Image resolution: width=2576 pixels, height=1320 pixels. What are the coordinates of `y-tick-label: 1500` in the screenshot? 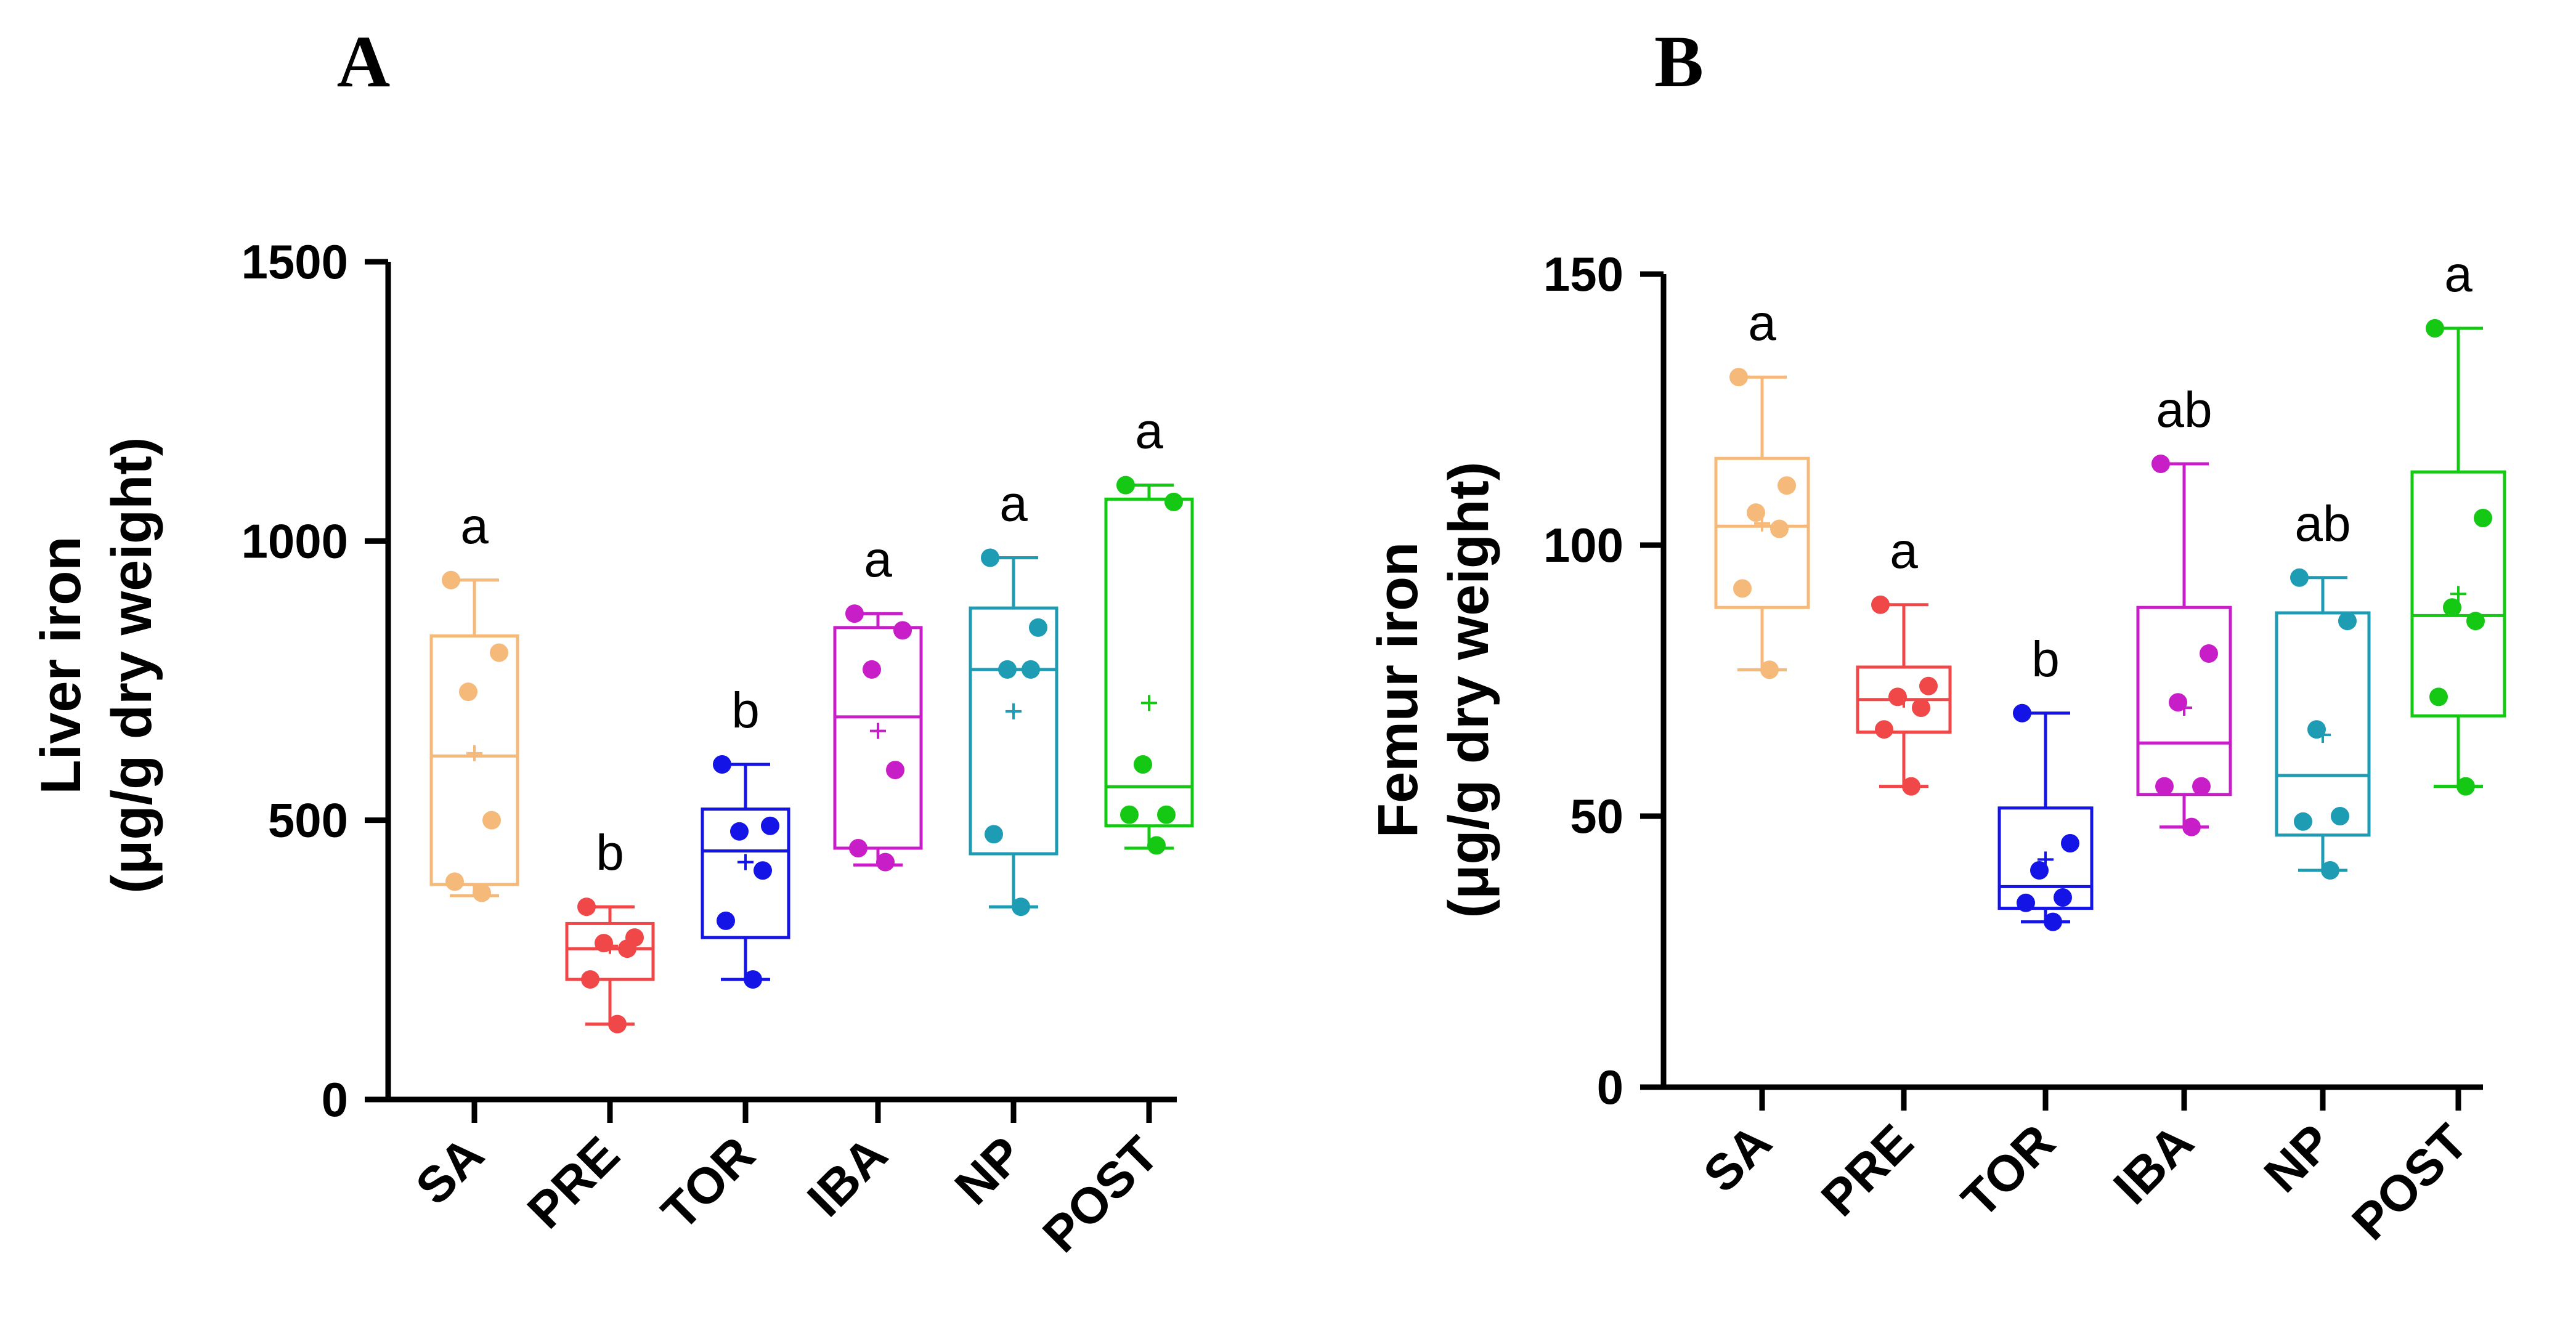 It's located at (294, 262).